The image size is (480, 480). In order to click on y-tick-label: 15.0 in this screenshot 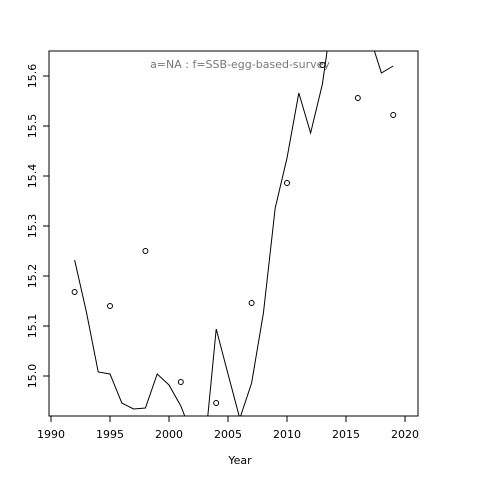, I will do `click(32, 376)`.